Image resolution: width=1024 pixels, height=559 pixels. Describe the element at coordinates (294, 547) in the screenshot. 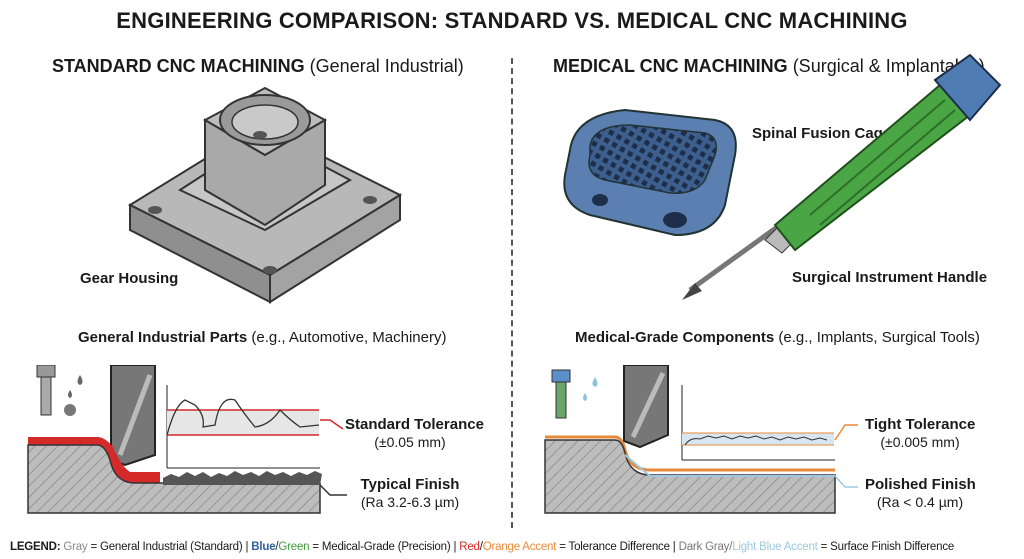

I see `legend-green: Green` at that location.